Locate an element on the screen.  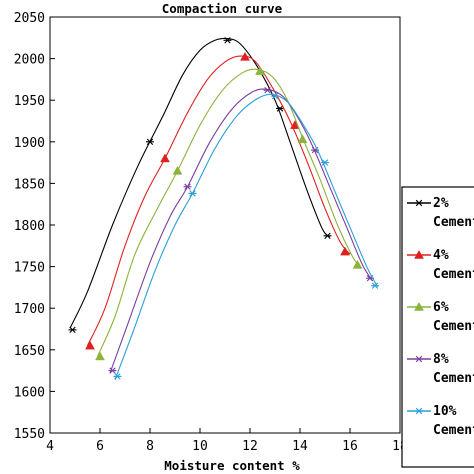
legend-label: 4% is located at coordinates (441, 255).